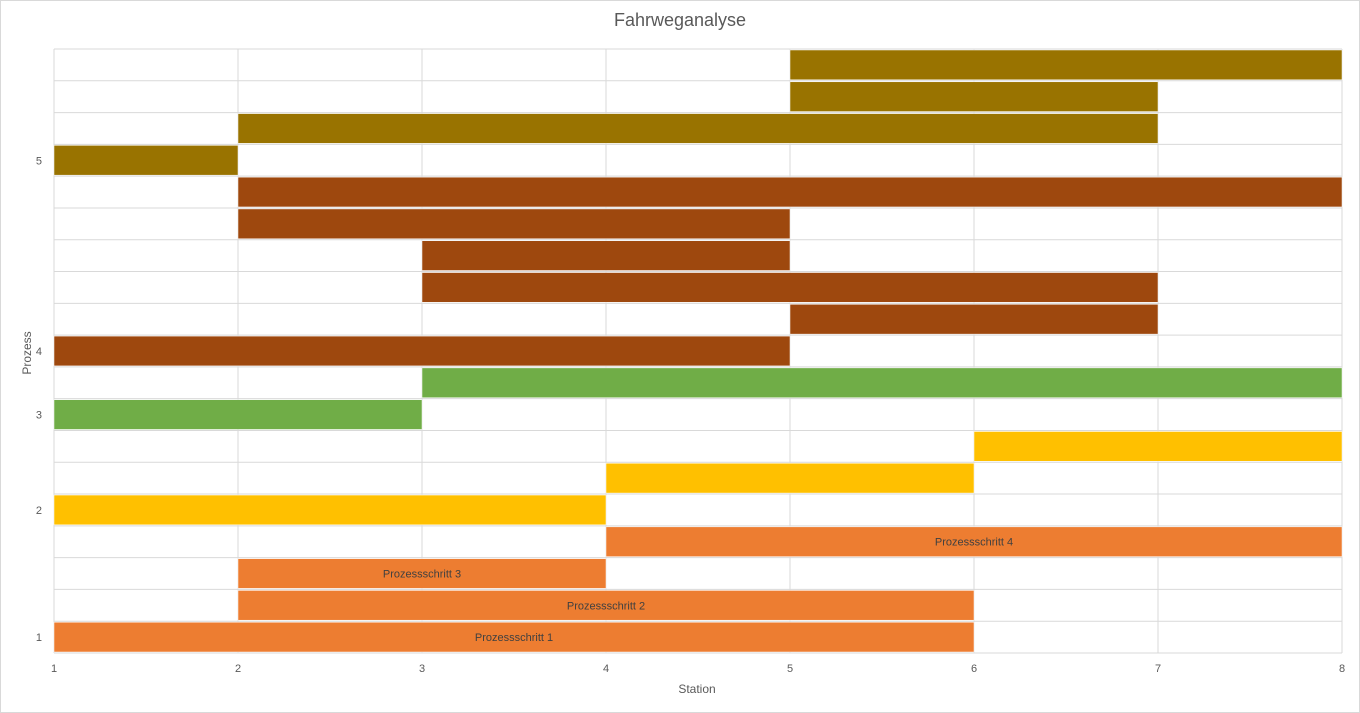 Image resolution: width=1360 pixels, height=713 pixels. Describe the element at coordinates (606, 669) in the screenshot. I see `x-tick-label: 4` at that location.